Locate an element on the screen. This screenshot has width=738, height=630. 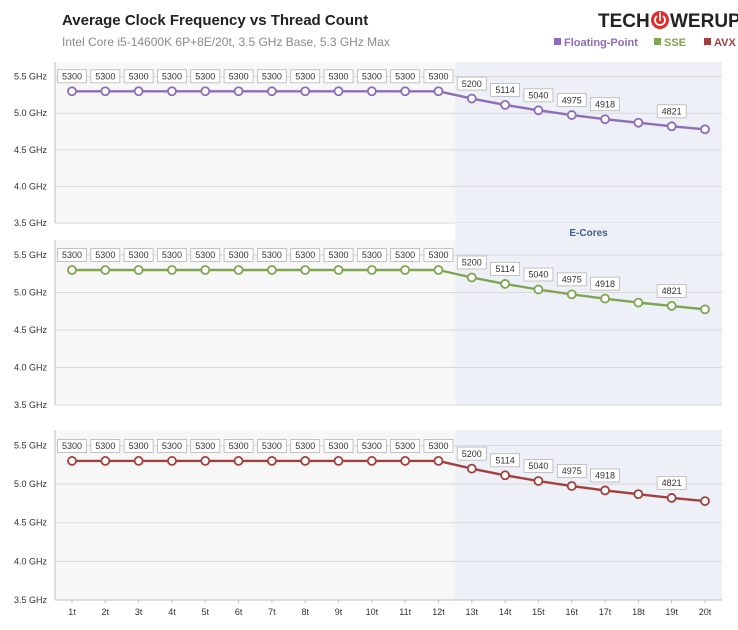
legend-item: Floating-Point is located at coordinates (596, 43).